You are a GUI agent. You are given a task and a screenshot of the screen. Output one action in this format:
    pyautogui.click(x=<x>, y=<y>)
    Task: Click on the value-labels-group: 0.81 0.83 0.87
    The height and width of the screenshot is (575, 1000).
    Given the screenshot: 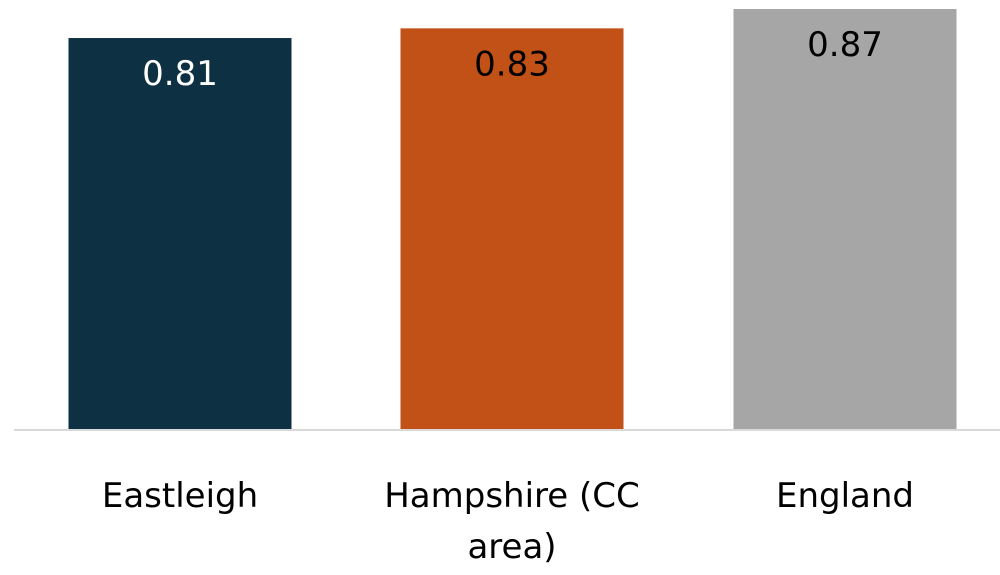 What is the action you would take?
    pyautogui.click(x=512, y=59)
    